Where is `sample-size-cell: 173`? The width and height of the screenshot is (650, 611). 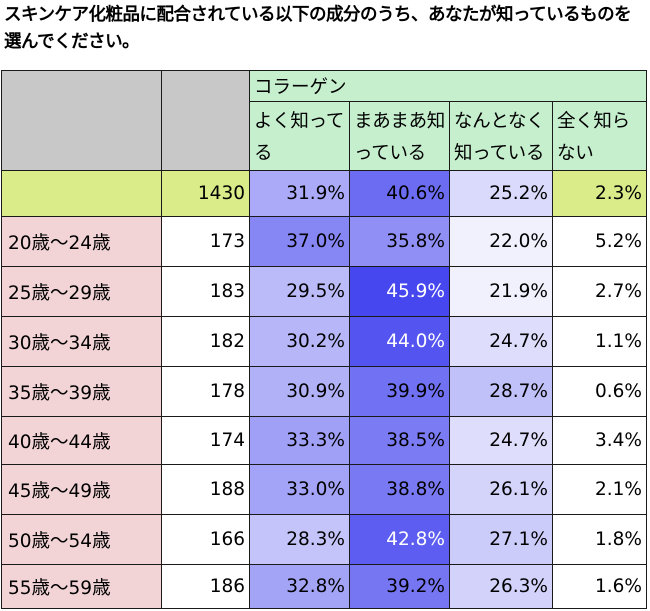 sample-size-cell: 173 is located at coordinates (205, 241).